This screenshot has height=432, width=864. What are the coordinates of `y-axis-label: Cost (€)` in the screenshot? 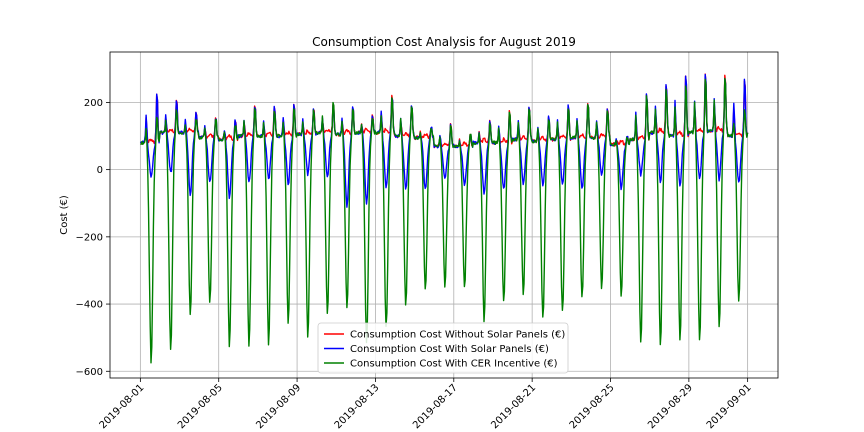 It's located at (64, 215).